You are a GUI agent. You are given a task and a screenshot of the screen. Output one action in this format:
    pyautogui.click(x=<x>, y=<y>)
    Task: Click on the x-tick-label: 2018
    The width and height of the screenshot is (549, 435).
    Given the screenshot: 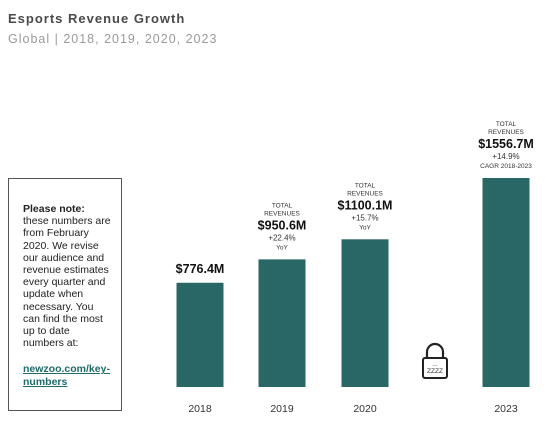 What is the action you would take?
    pyautogui.click(x=200, y=409)
    